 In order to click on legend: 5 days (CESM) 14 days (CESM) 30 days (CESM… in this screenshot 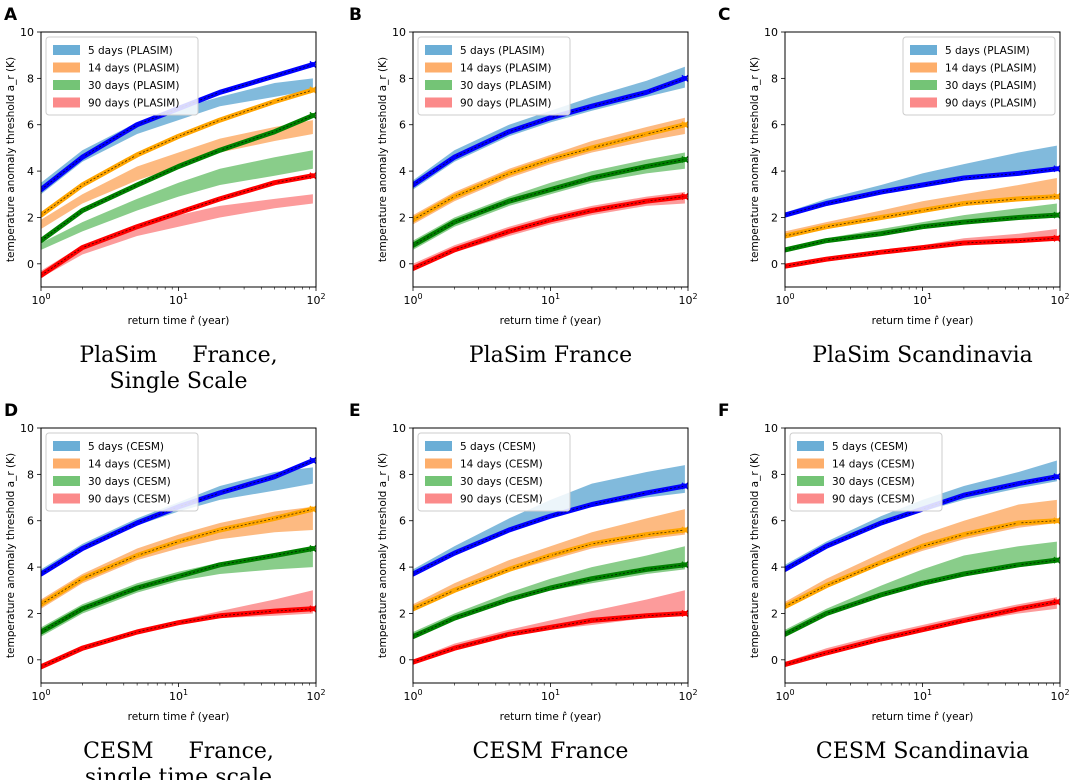, I will do `click(866, 472)`.